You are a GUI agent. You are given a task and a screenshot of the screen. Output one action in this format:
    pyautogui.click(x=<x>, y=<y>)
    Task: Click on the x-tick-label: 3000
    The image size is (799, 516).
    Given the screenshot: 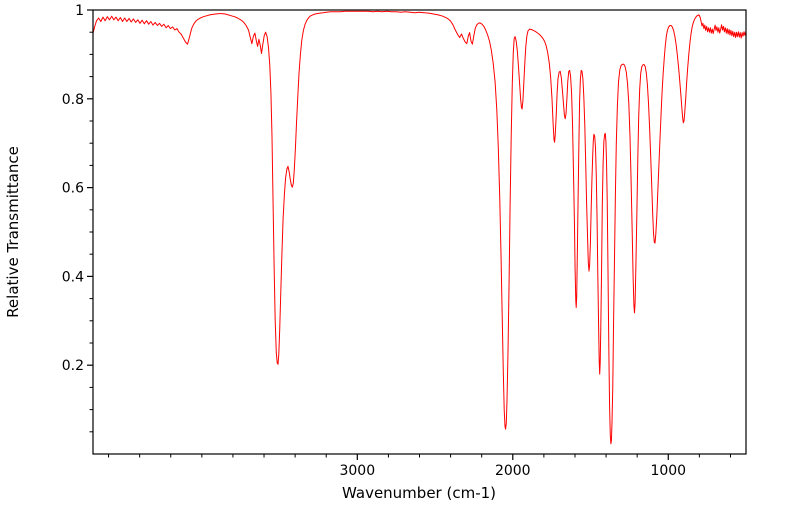 What is the action you would take?
    pyautogui.click(x=357, y=471)
    